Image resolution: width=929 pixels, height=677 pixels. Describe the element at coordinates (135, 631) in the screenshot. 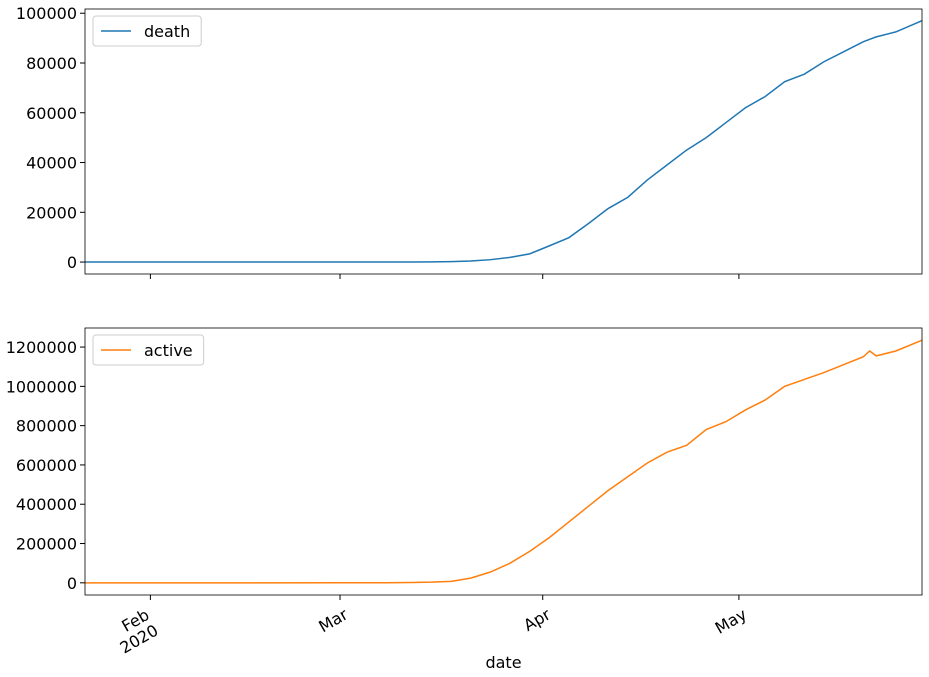

I see `x-tick-label: Feb2020` at that location.